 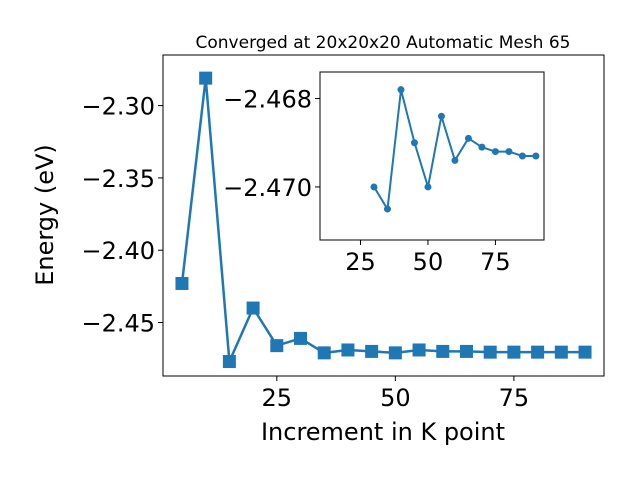 What do you see at coordinates (267, 100) in the screenshot?
I see `inset-y-tick-label: −2.468` at bounding box center [267, 100].